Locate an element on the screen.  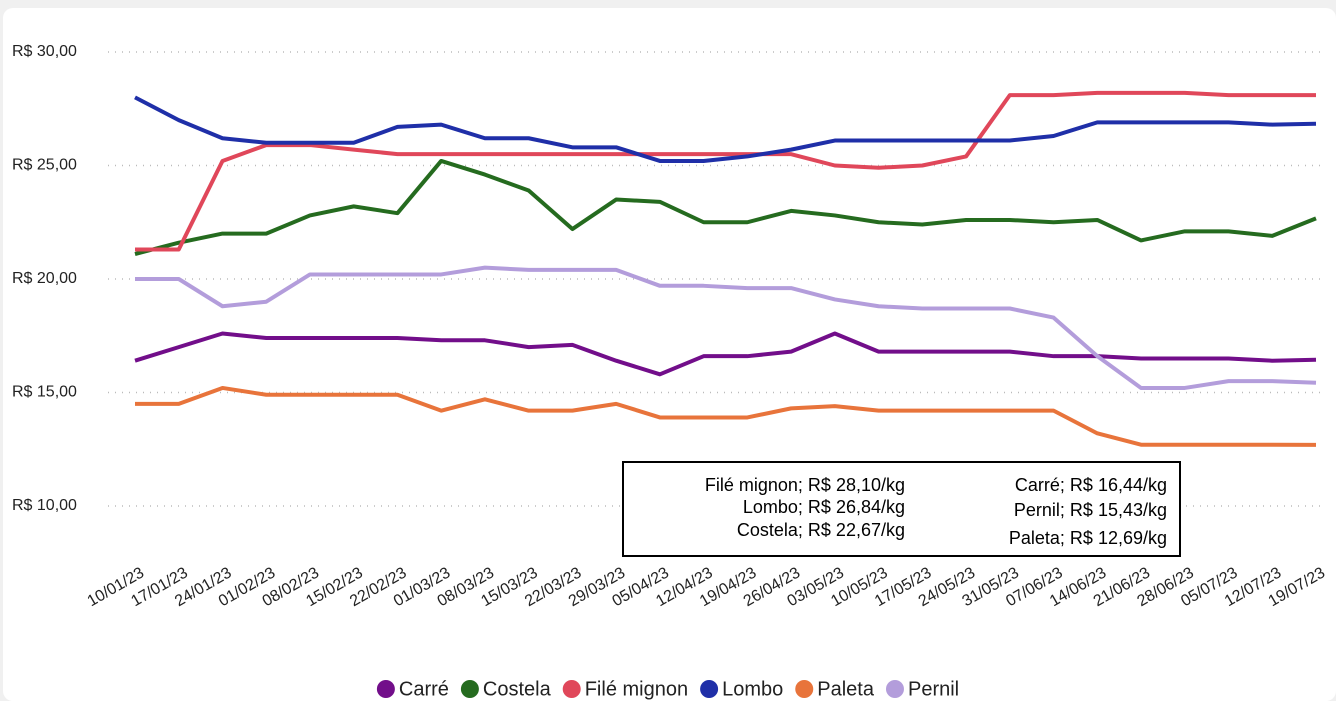
y-tick-label: R$ 25,00 is located at coordinates (44, 165).